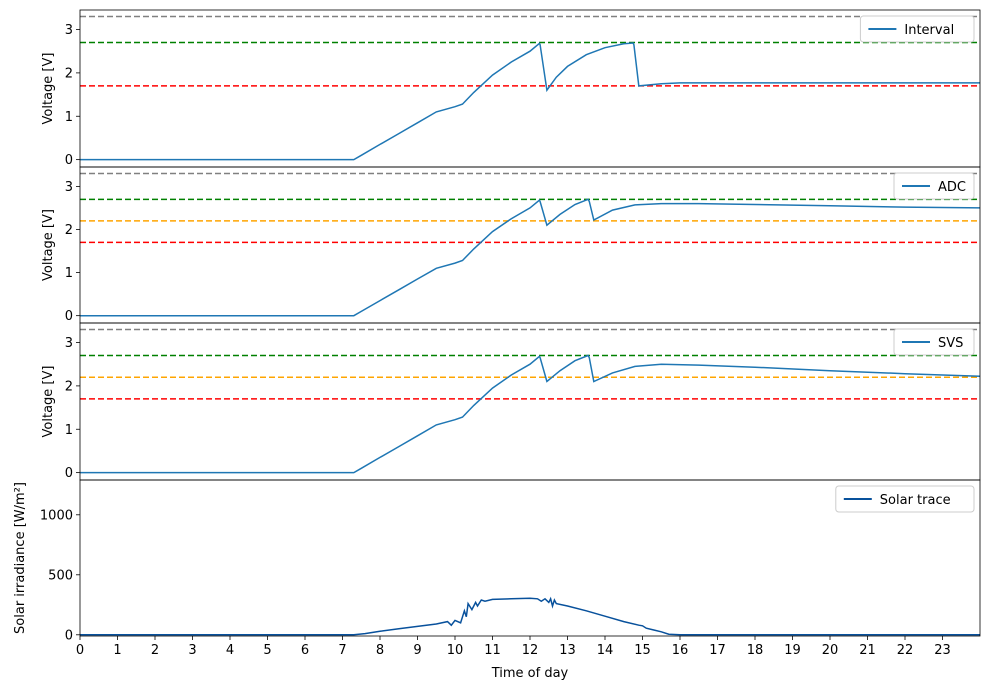 The image size is (989, 690). Describe the element at coordinates (680, 650) in the screenshot. I see `x-tick-label: 16` at that location.